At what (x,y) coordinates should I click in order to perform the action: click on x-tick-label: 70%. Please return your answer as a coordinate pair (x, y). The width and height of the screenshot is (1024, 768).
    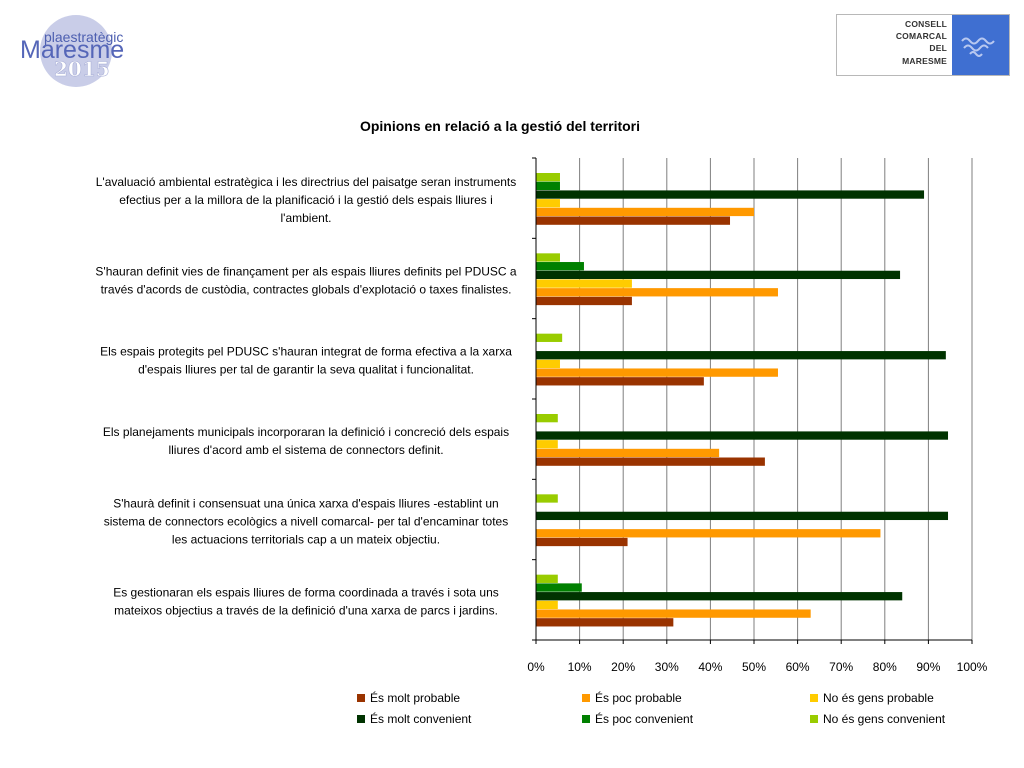
    Looking at the image, I should click on (841, 667).